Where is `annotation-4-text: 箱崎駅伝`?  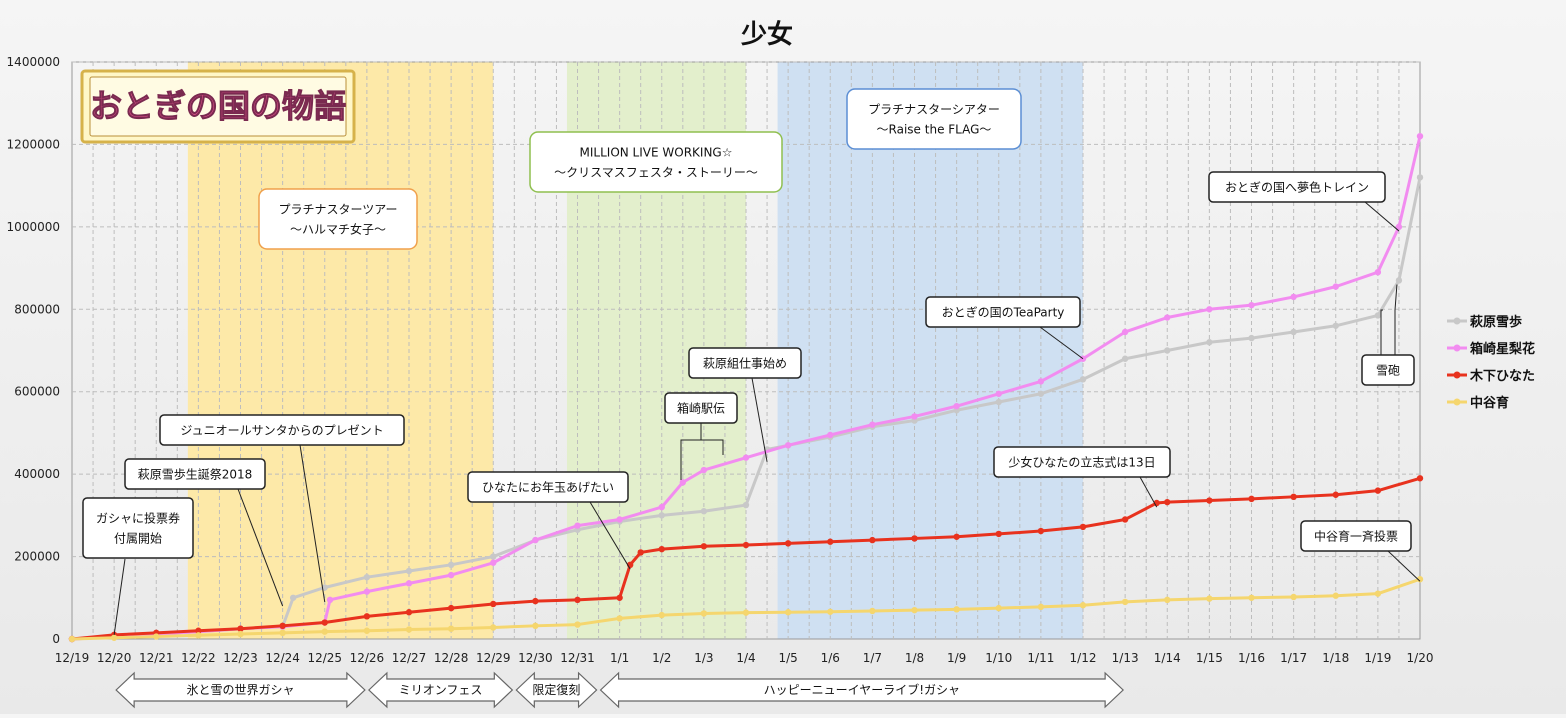 annotation-4-text: 箱崎駅伝 is located at coordinates (701, 407).